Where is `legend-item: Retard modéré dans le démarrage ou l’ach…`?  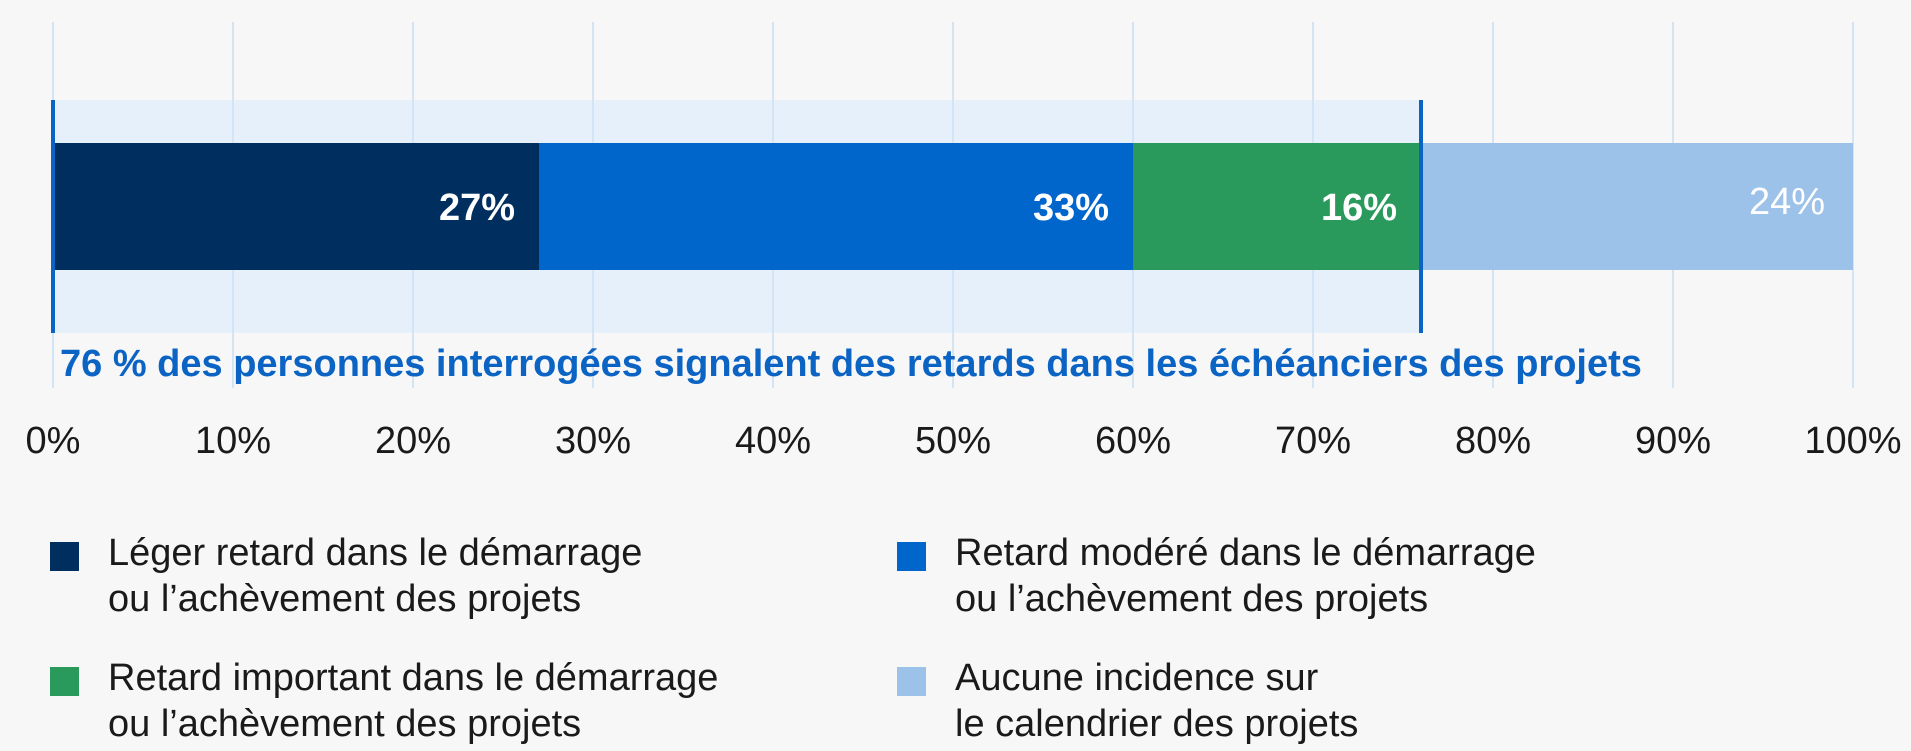 legend-item: Retard modéré dans le démarrage ou l’ach… is located at coordinates (1216, 576).